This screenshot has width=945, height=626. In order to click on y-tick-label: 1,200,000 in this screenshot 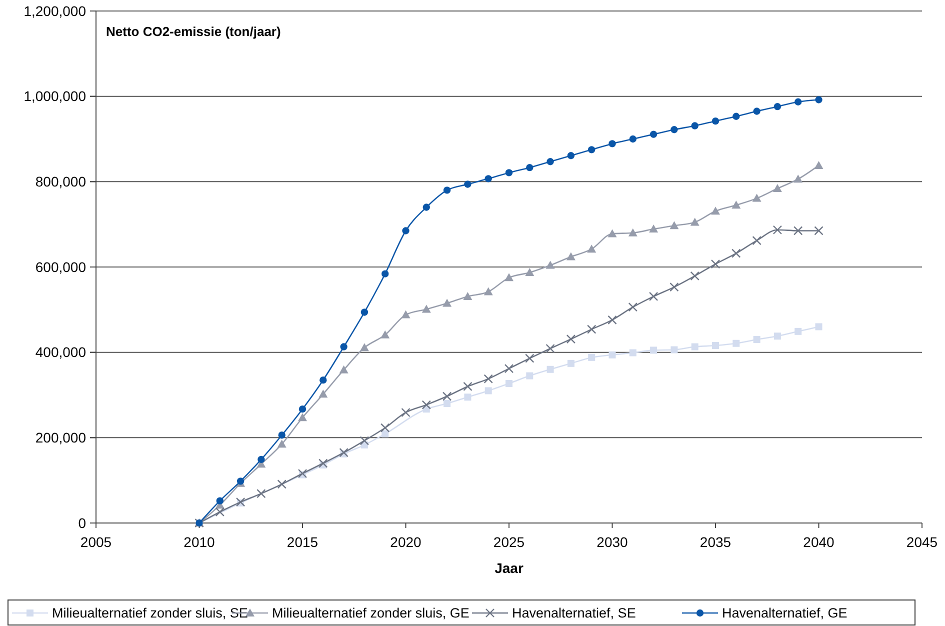, I will do `click(55, 10)`.